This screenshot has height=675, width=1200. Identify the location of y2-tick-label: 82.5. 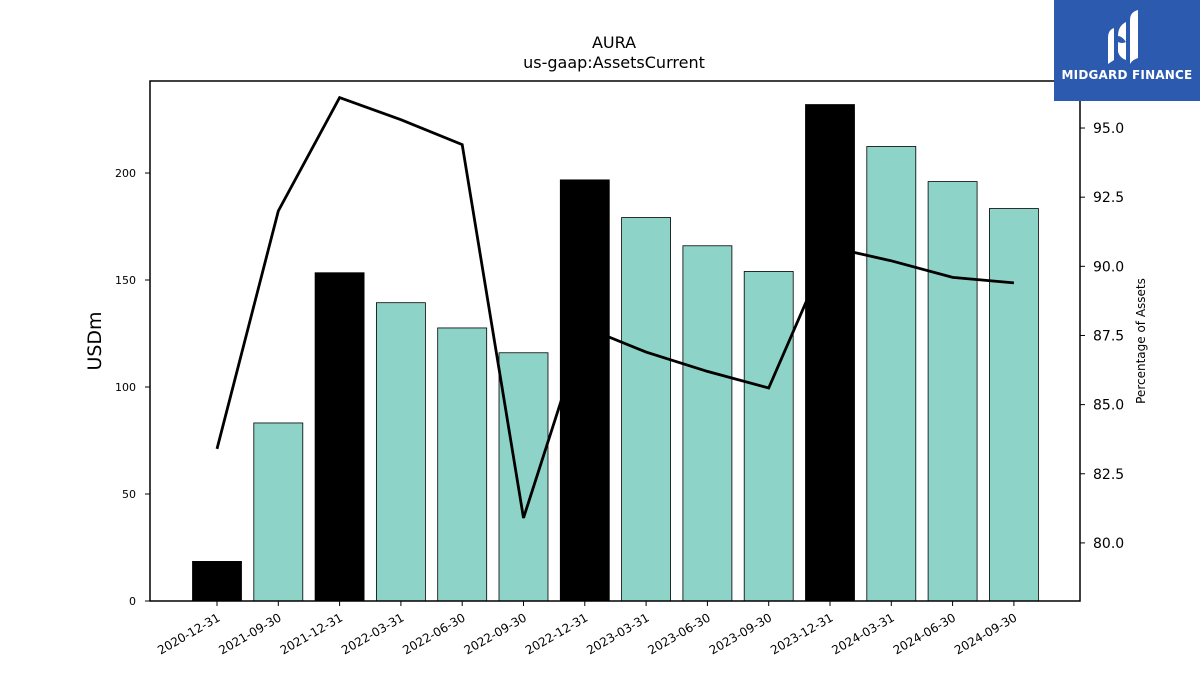
(1108, 475).